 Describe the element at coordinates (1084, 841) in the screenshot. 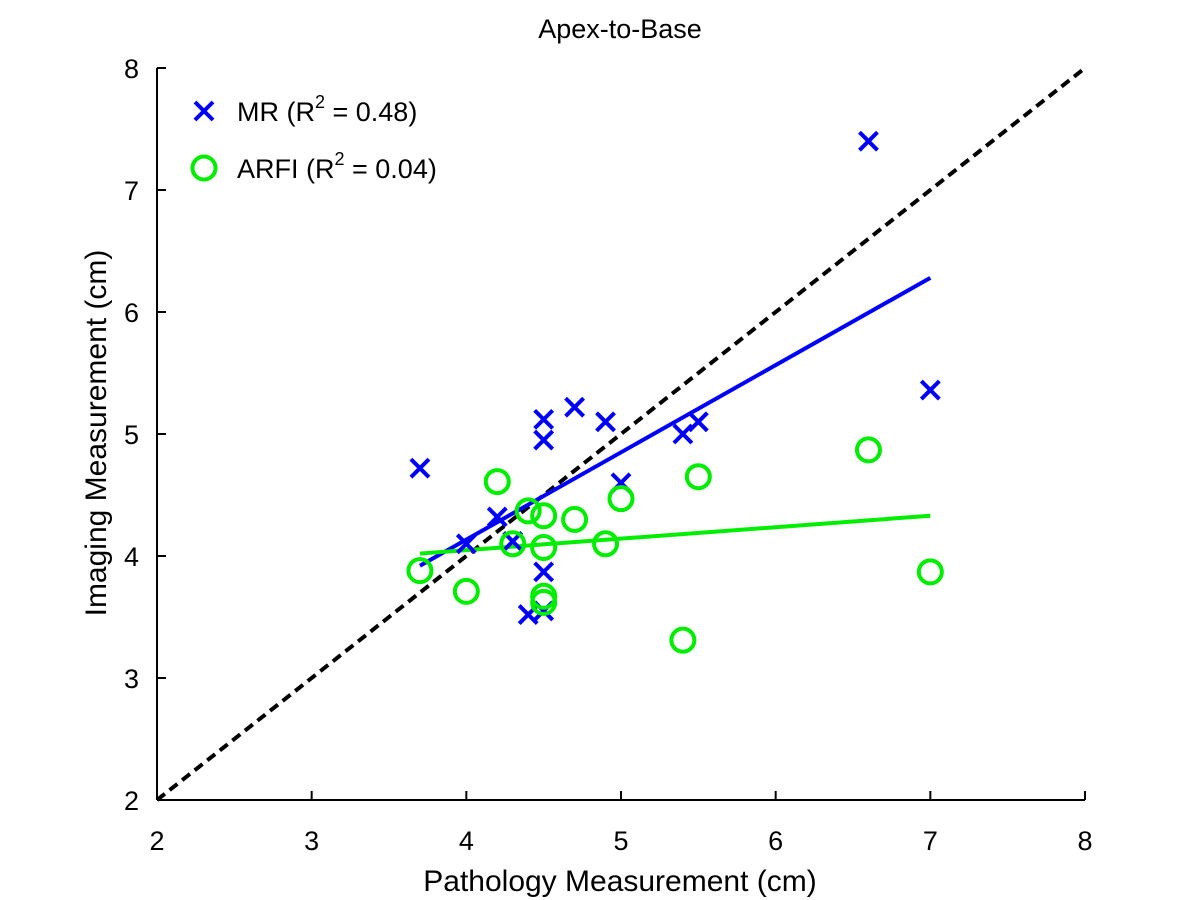

I see `x-tick-label: 8` at that location.